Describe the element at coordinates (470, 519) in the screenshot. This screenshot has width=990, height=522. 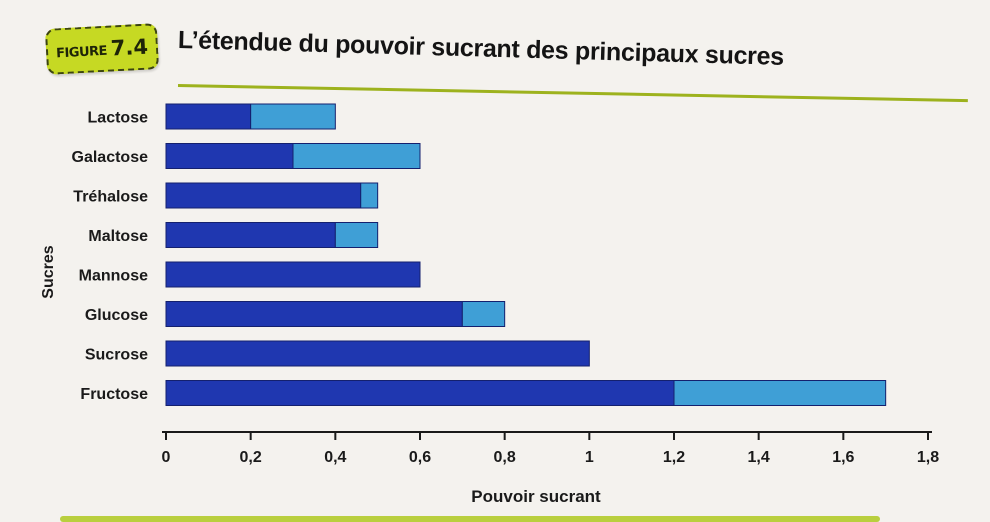
I see `bottom-accent-bar` at that location.